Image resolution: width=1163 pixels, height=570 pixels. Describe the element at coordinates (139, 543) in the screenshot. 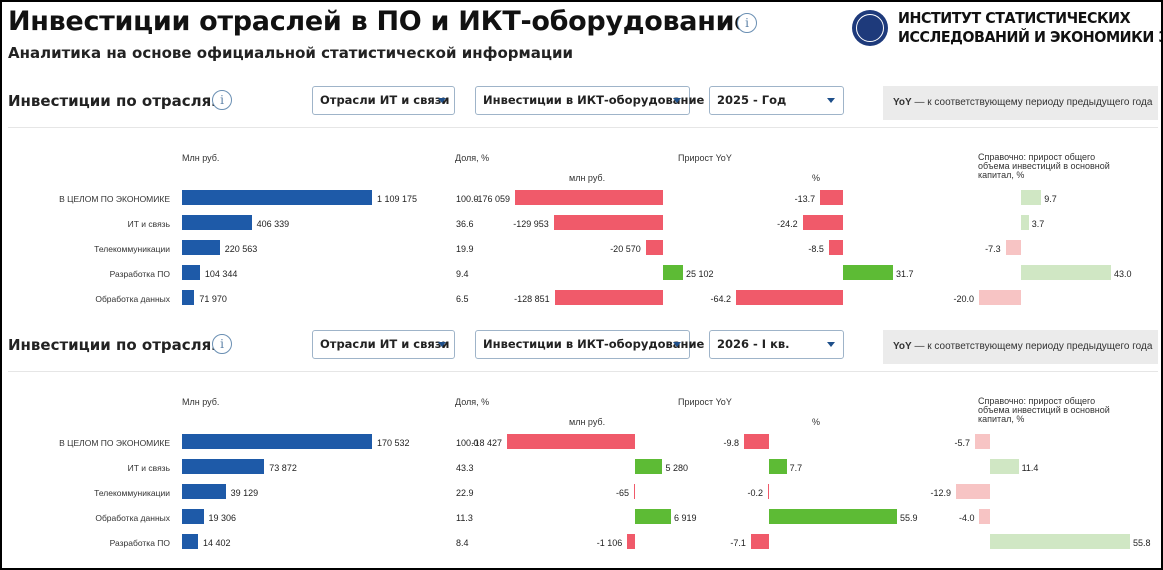

I see `row-category: Разработка ПО` at that location.